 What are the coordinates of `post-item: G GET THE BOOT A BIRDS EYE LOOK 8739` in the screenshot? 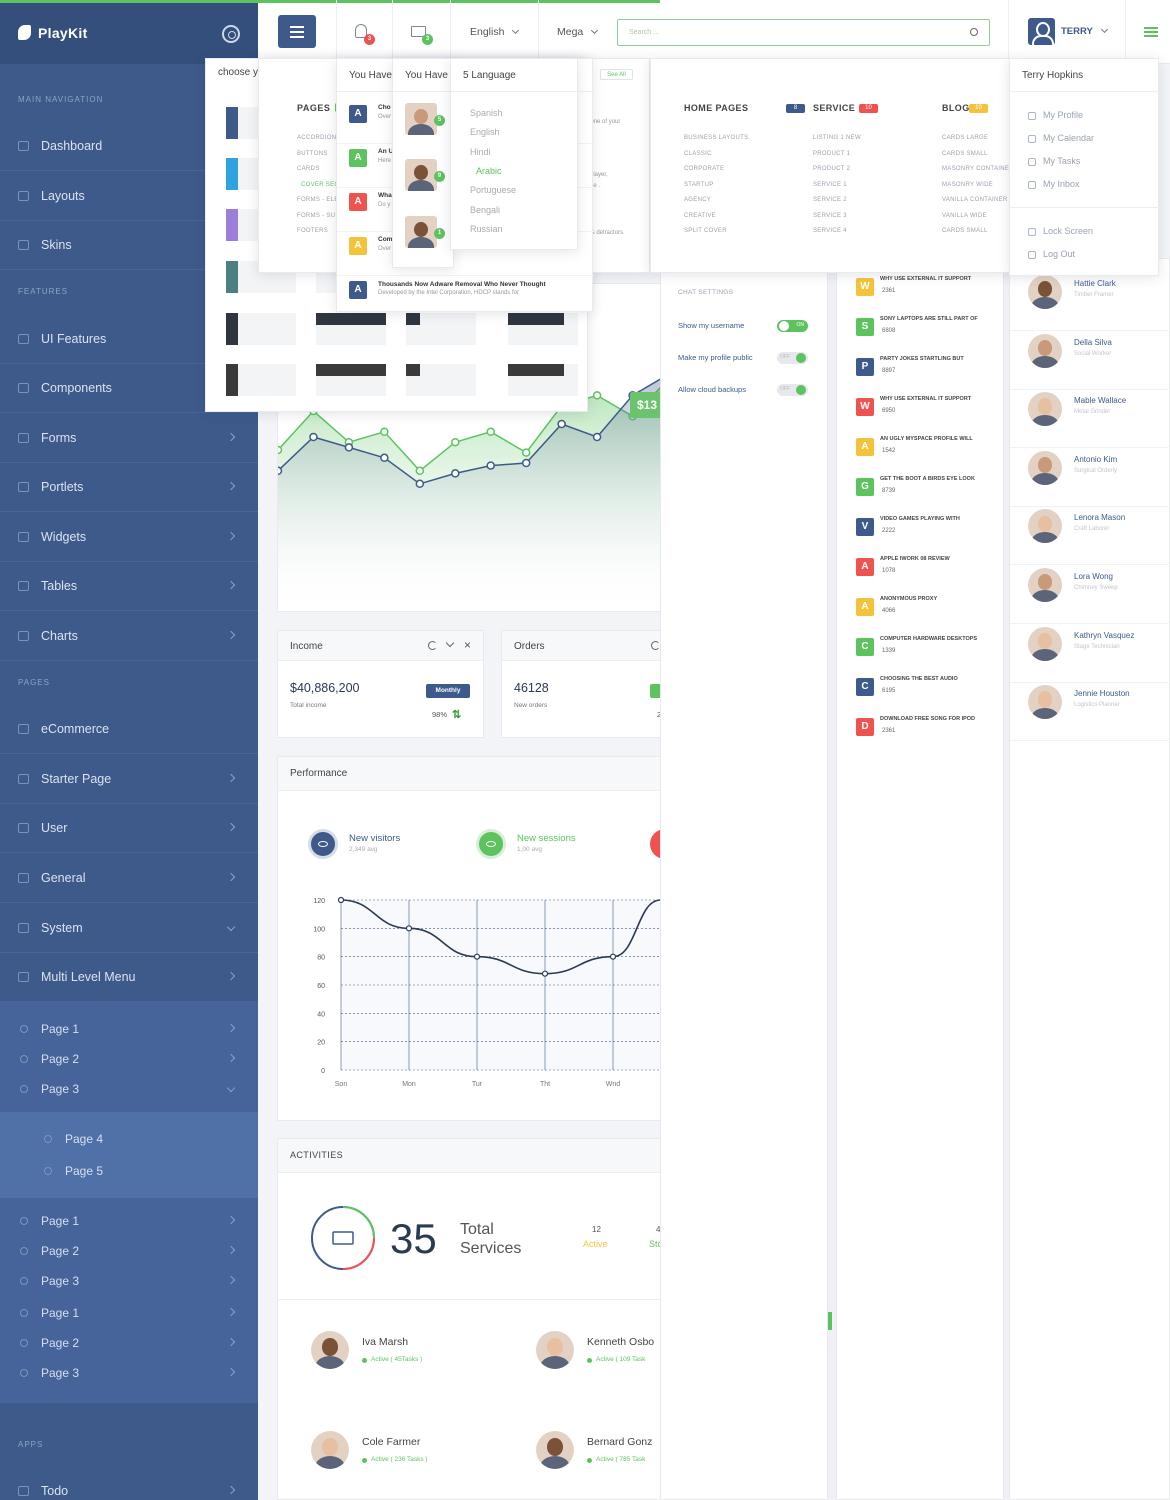 It's located at (921, 494).